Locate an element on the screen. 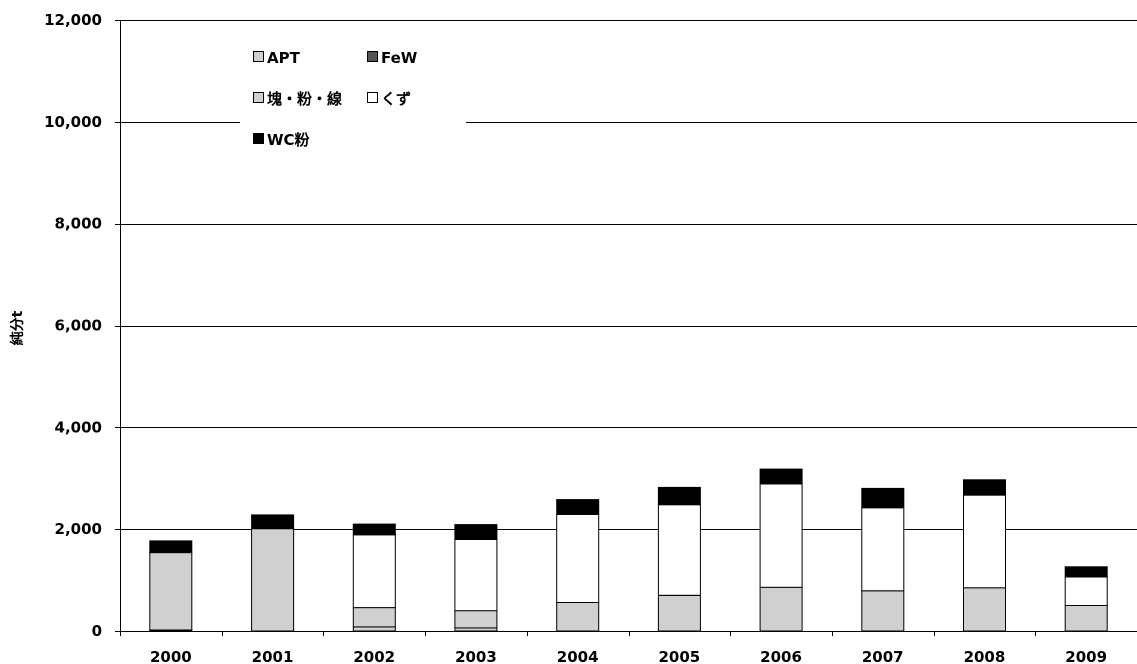 The height and width of the screenshot is (664, 1137). legend-item: WC粉 is located at coordinates (281, 140).